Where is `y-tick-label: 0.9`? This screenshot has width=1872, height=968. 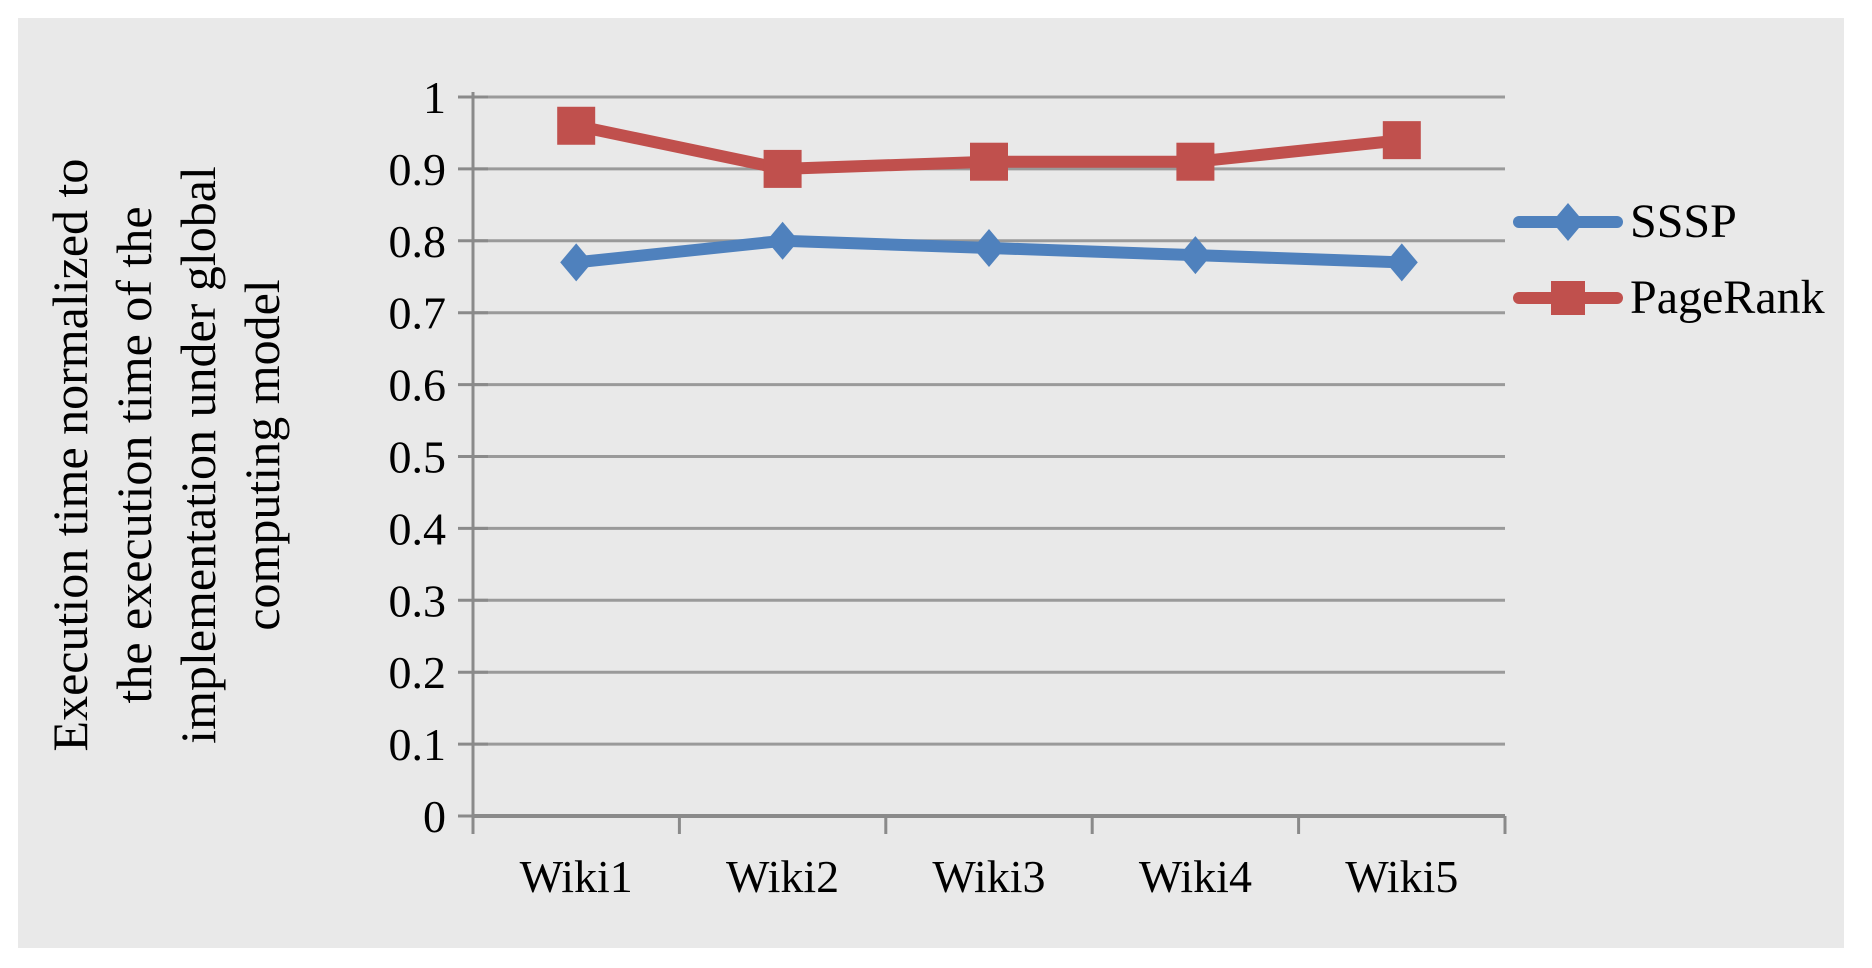 y-tick-label: 0.9 is located at coordinates (418, 169).